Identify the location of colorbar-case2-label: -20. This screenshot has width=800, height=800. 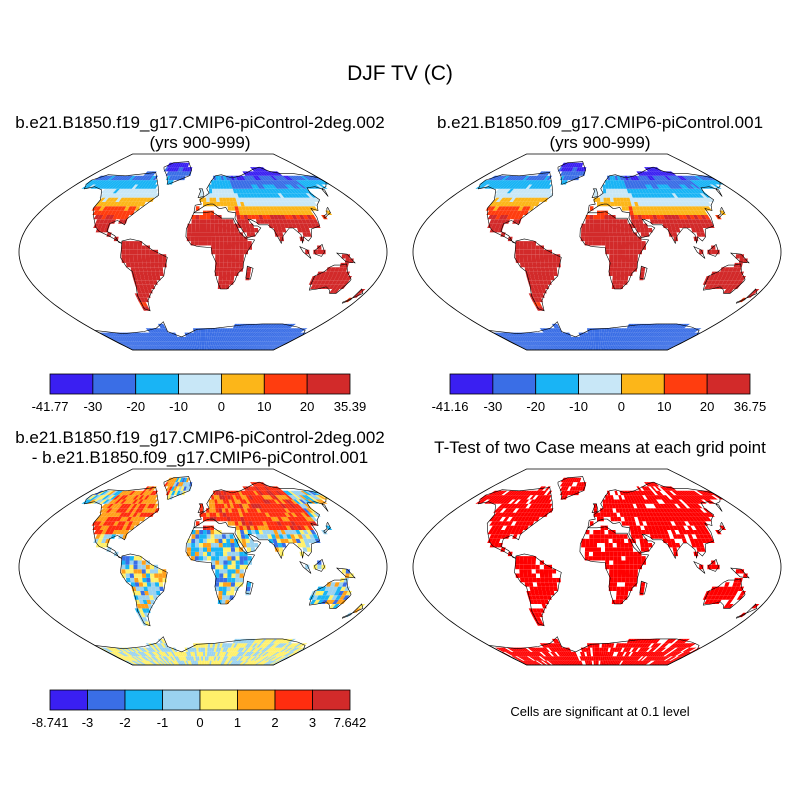
(535, 406).